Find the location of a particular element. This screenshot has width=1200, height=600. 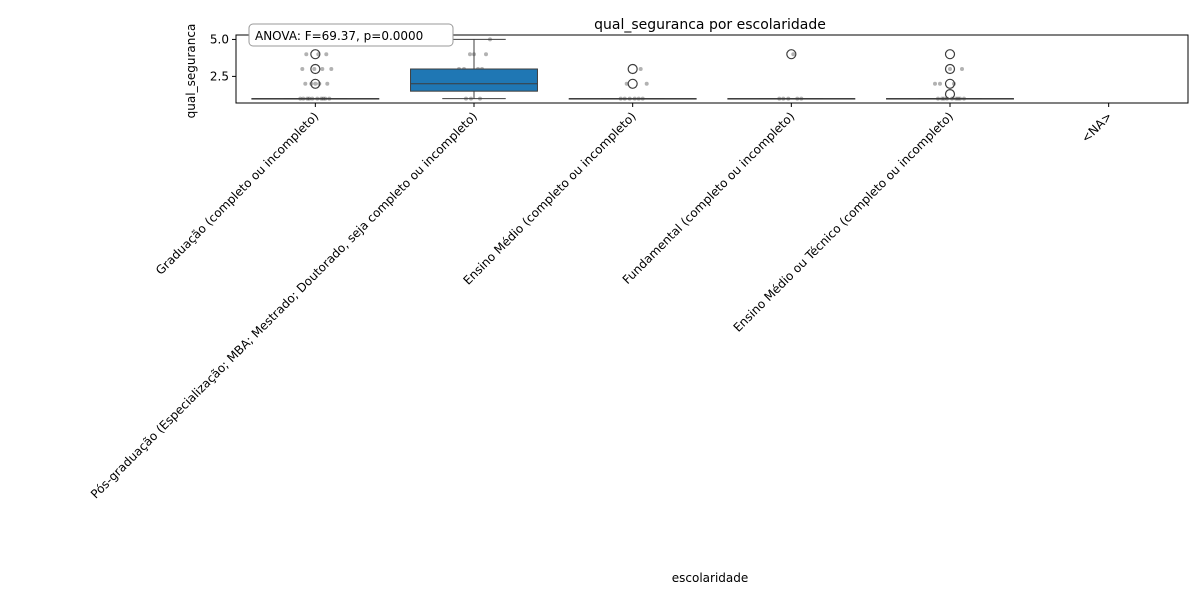

plot-area is located at coordinates (632, 69).